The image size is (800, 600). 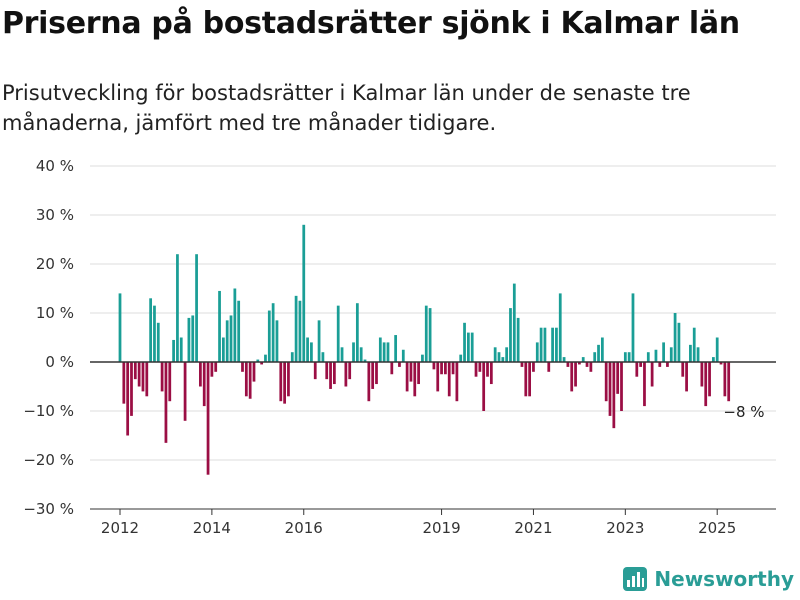 What do you see at coordinates (717, 528) in the screenshot?
I see `x-tick-label: 2025` at bounding box center [717, 528].